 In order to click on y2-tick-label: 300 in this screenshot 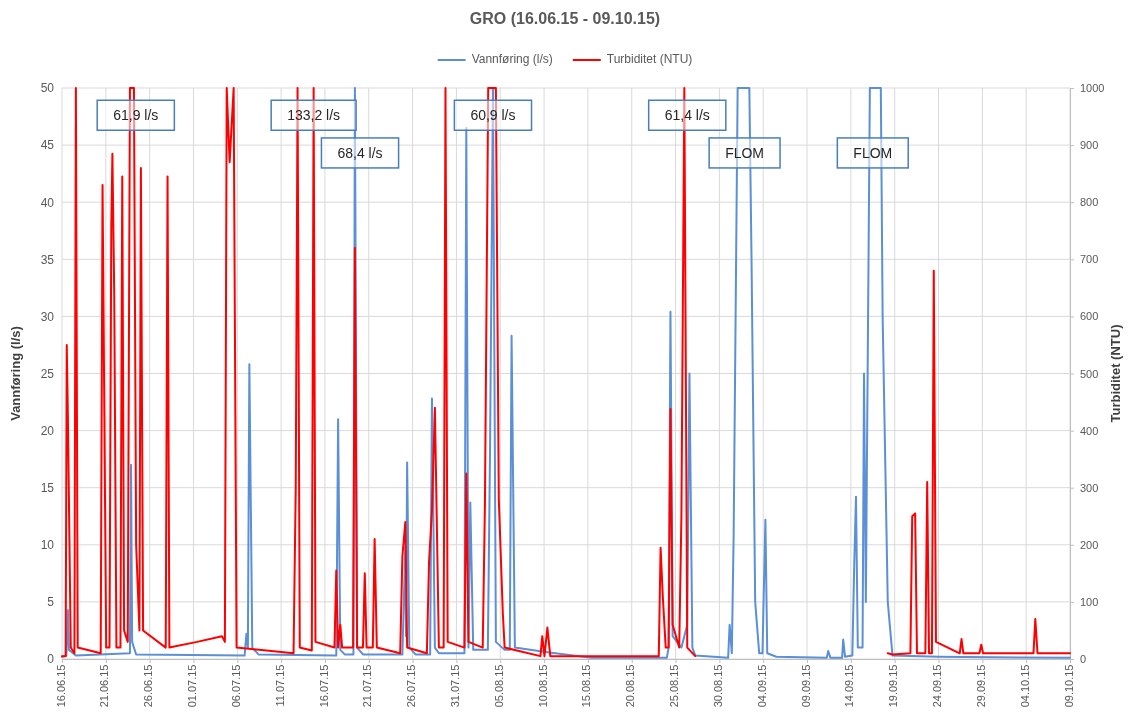, I will do `click(1089, 487)`.